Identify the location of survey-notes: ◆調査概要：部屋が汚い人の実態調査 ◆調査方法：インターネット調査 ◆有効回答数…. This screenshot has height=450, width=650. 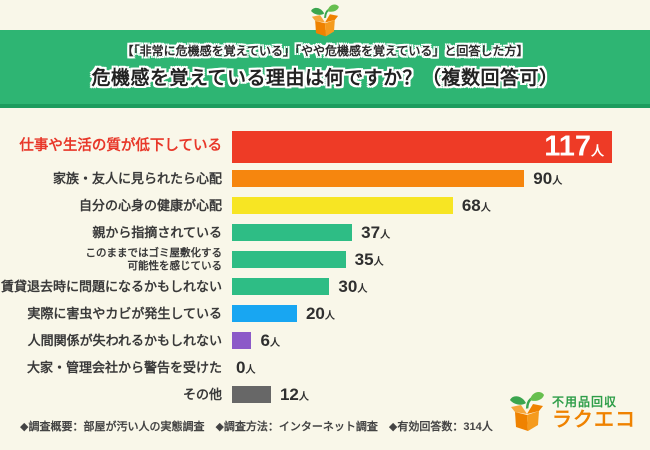
(256, 427).